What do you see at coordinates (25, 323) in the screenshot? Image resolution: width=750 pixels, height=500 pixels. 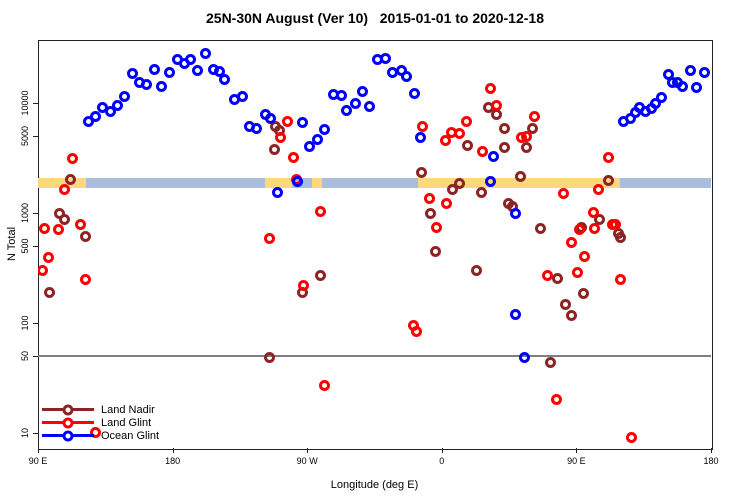 I see `y-tick-label: 100` at bounding box center [25, 323].